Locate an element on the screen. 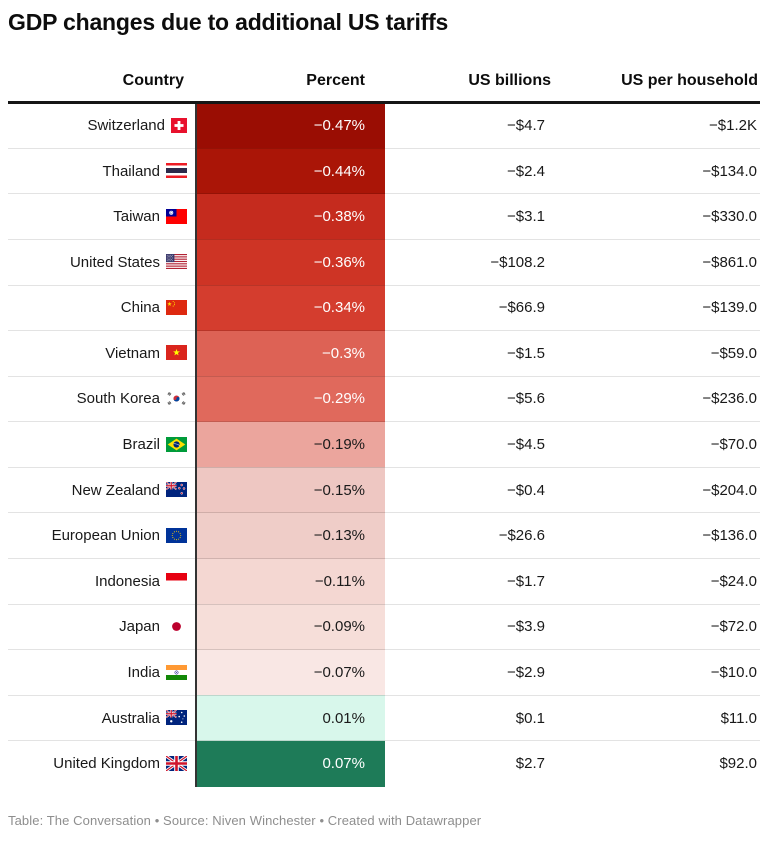 This screenshot has height=863, width=768. percent-cell: −0.44% is located at coordinates (290, 170).